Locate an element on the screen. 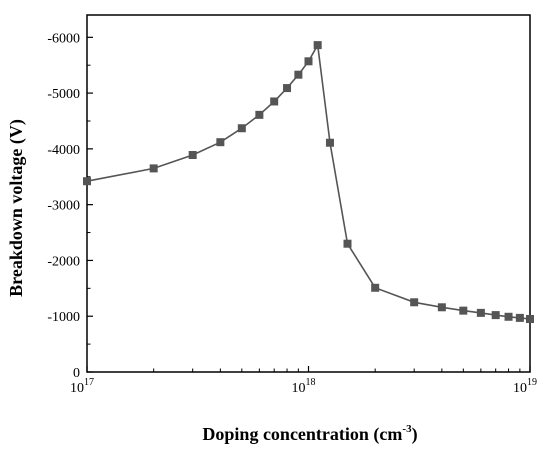  y-tick-label: -3000 is located at coordinates (63, 206).